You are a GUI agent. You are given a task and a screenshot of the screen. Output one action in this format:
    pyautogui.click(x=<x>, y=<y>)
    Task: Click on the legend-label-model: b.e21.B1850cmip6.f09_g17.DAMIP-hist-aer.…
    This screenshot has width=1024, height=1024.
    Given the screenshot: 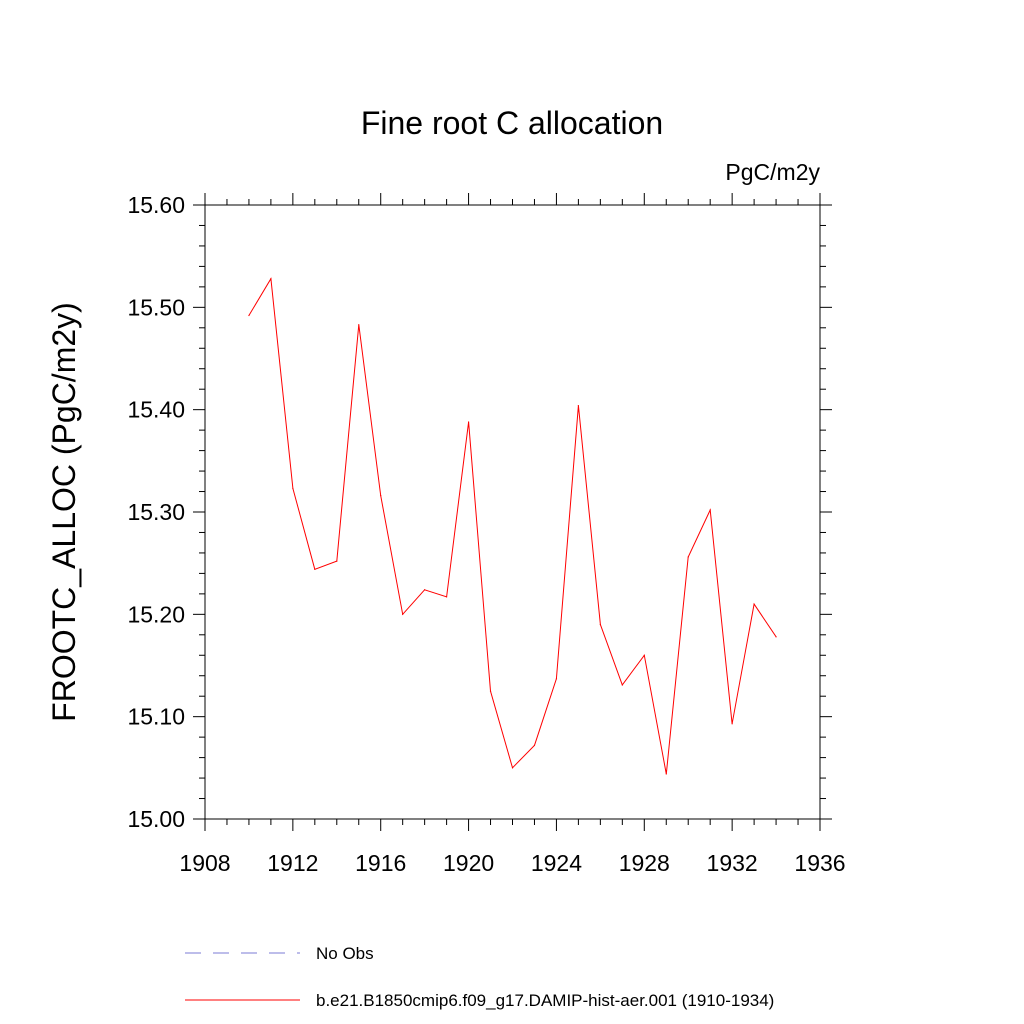 What is the action you would take?
    pyautogui.click(x=545, y=1000)
    